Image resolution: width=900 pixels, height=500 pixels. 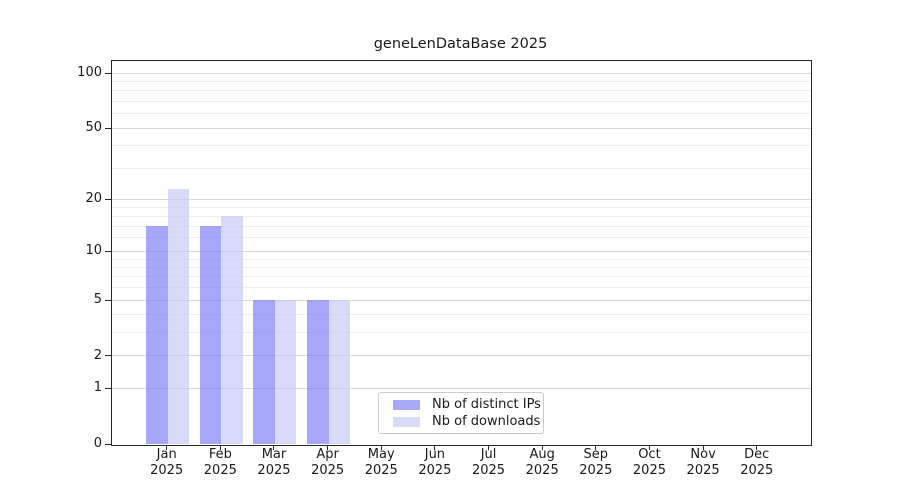 What do you see at coordinates (406, 421) in the screenshot?
I see `legend-swatch-downloads` at bounding box center [406, 421].